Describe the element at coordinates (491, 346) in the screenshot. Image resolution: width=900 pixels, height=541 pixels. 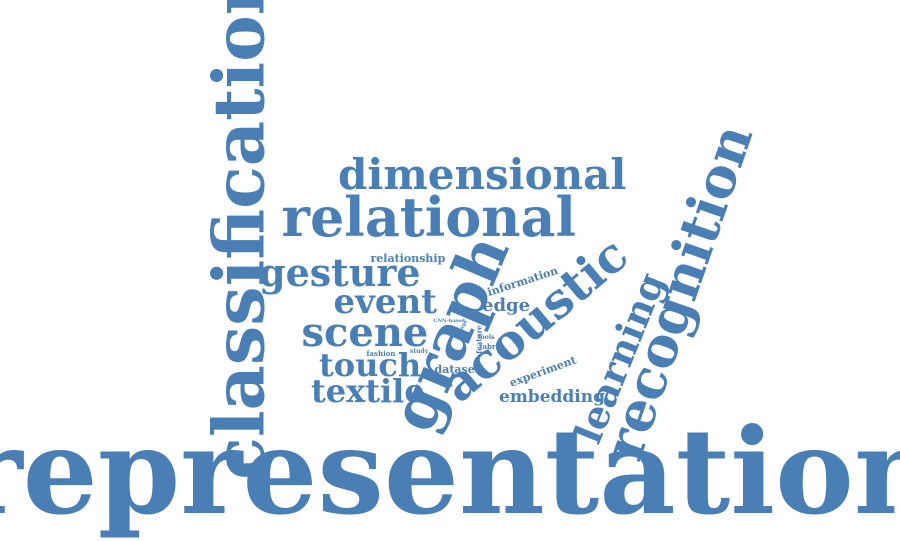
I see `word-fabric: fabric` at that location.